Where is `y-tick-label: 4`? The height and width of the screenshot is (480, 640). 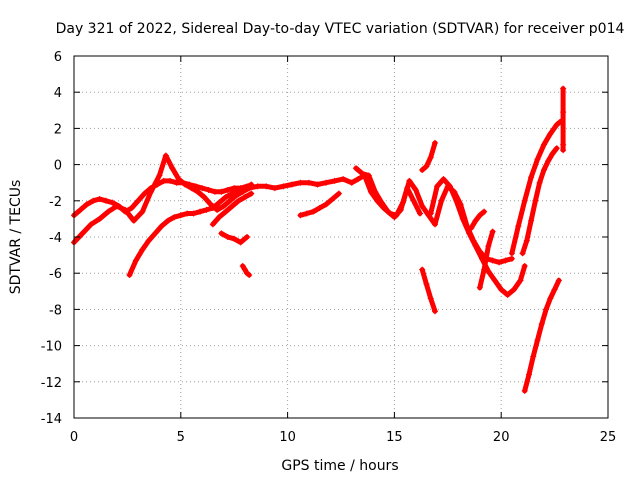
y-tick-label: 4 is located at coordinates (58, 93).